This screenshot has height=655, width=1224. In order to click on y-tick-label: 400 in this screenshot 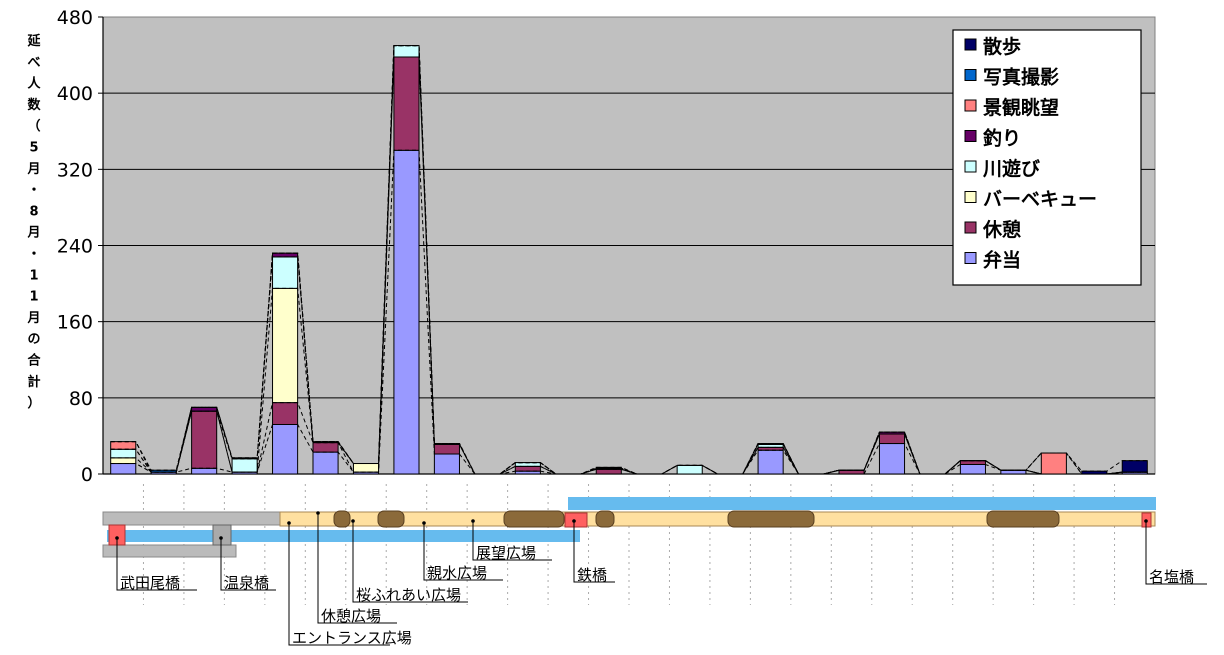, I will do `click(75, 94)`.